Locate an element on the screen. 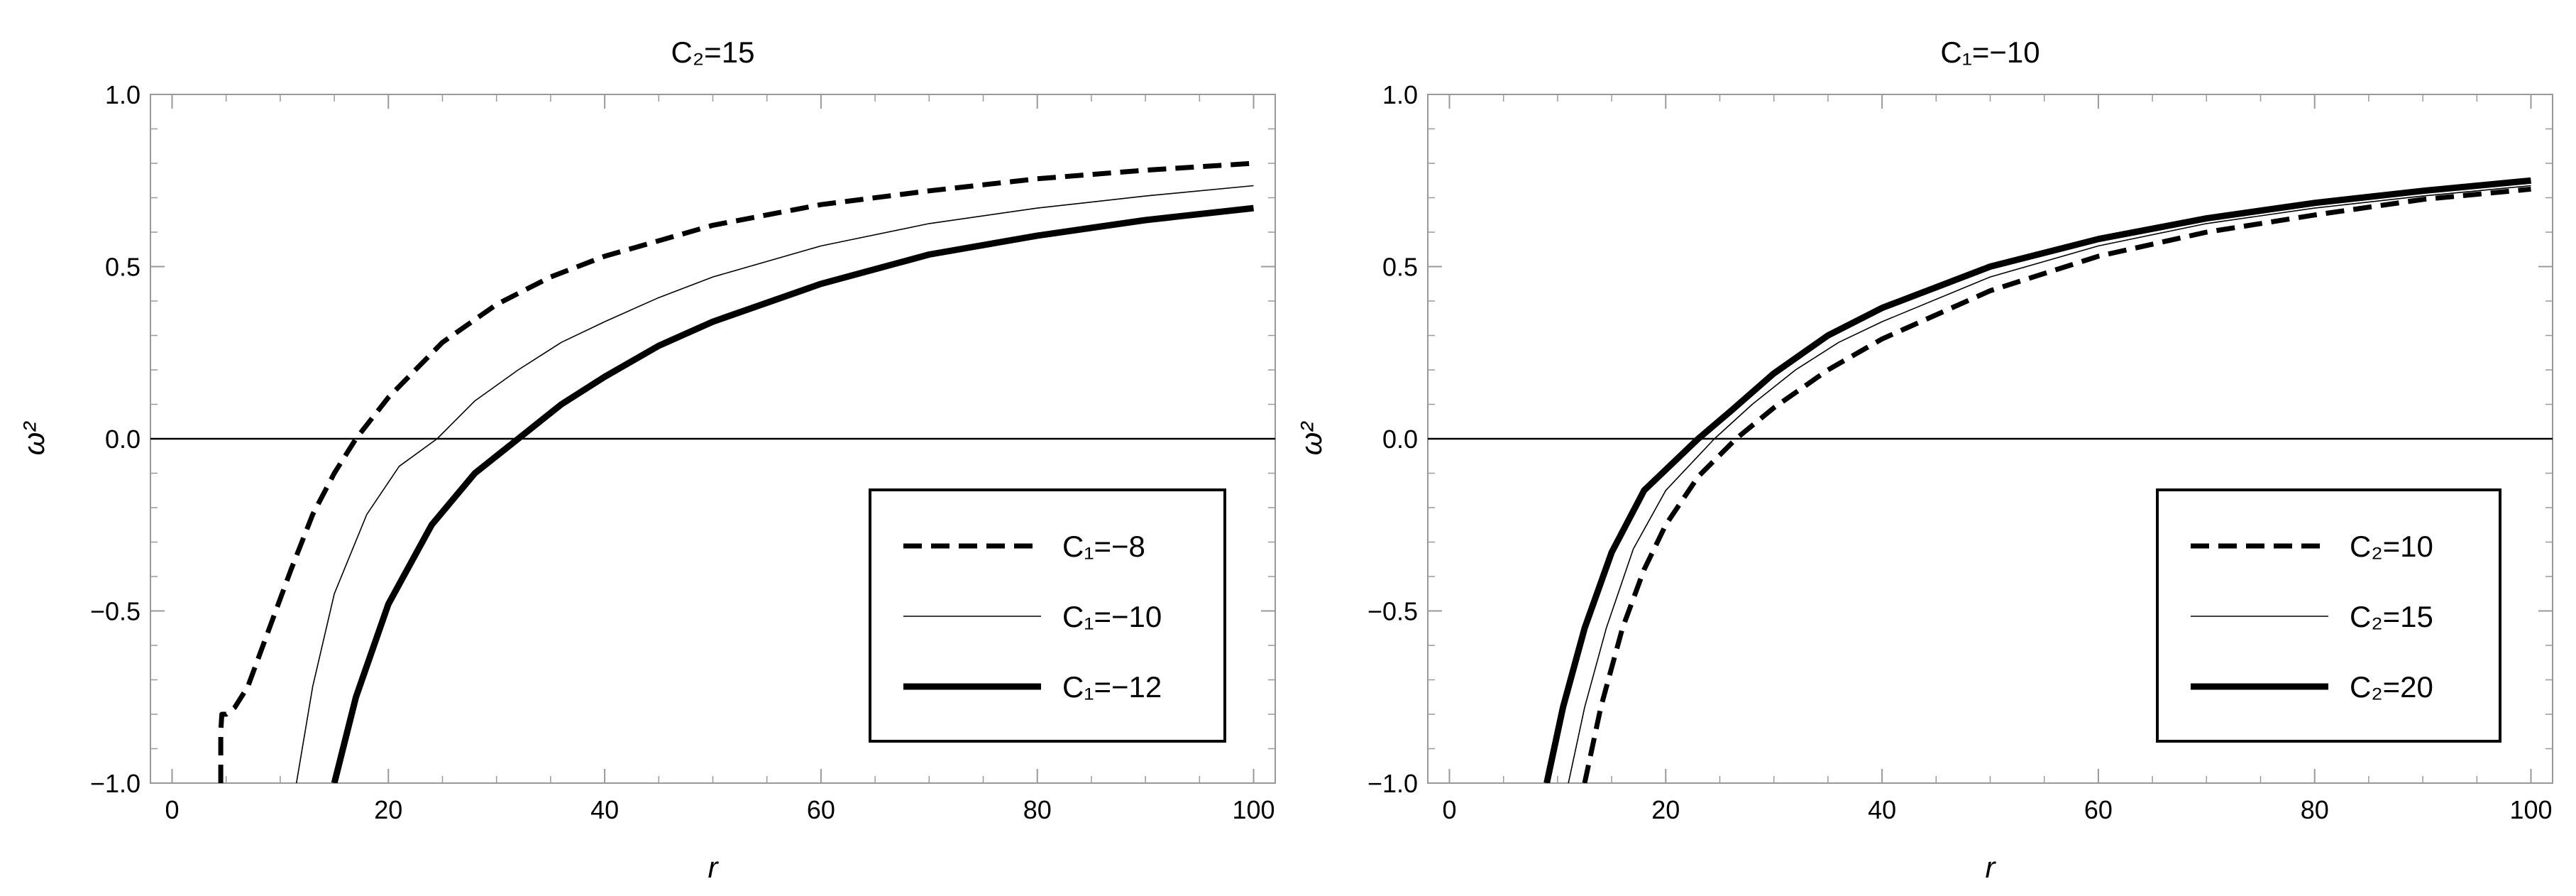  legend-label: C₂=10 is located at coordinates (2391, 546).